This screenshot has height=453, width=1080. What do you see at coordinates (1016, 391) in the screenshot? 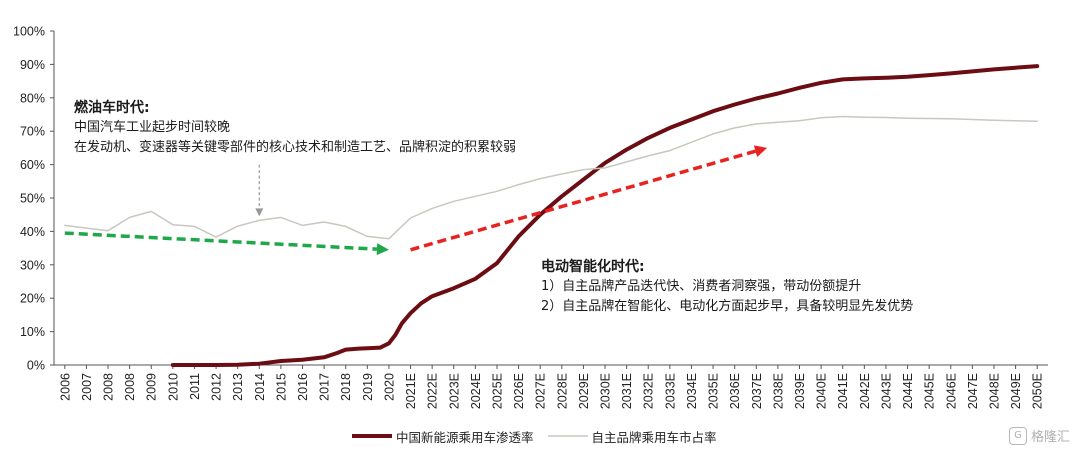
I see `x-tick-label: 2049E` at bounding box center [1016, 391].